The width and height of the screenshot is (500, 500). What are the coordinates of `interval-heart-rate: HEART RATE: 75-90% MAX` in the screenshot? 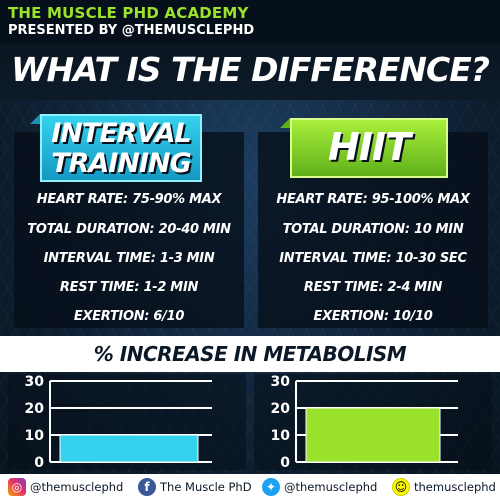 It's located at (129, 199).